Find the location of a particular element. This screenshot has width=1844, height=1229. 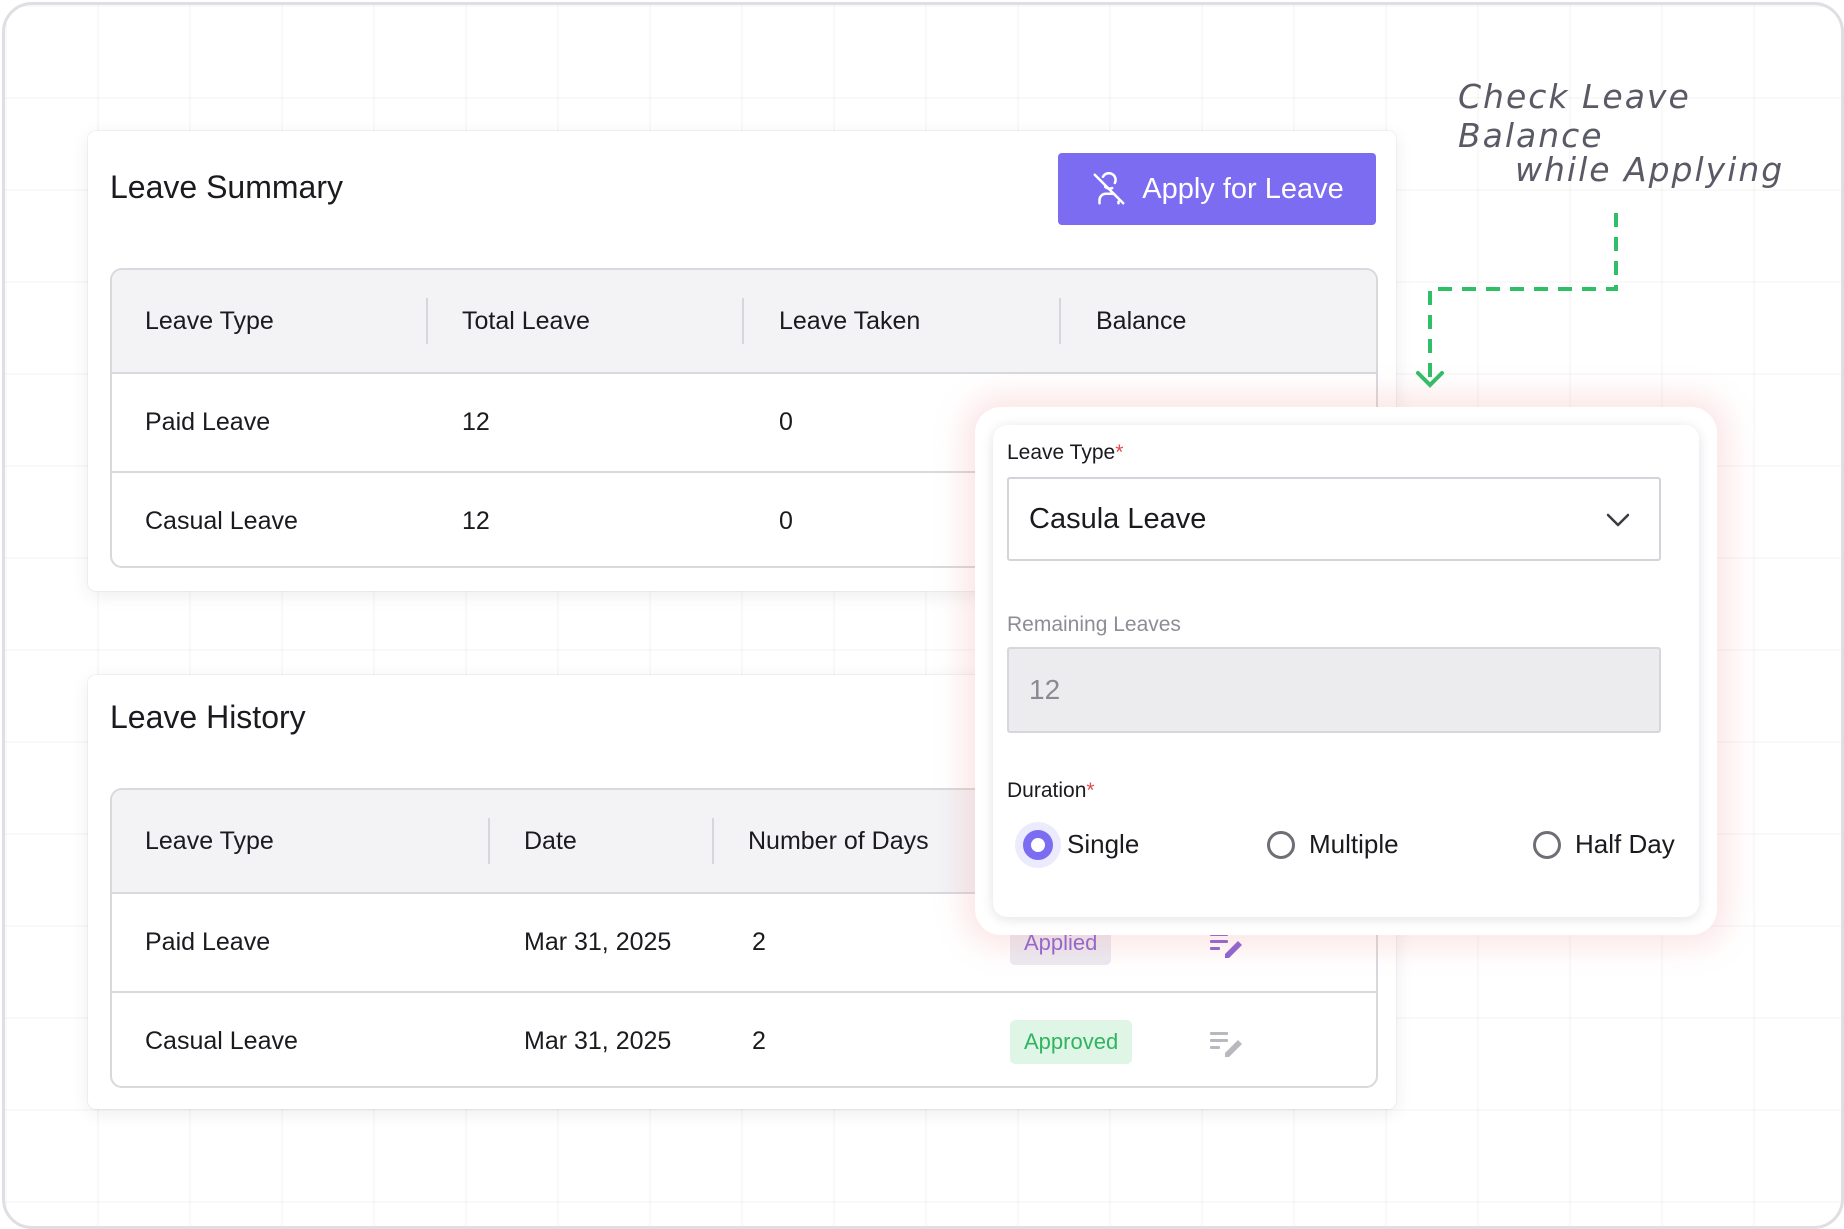

status-badge: Approved is located at coordinates (1071, 1041).